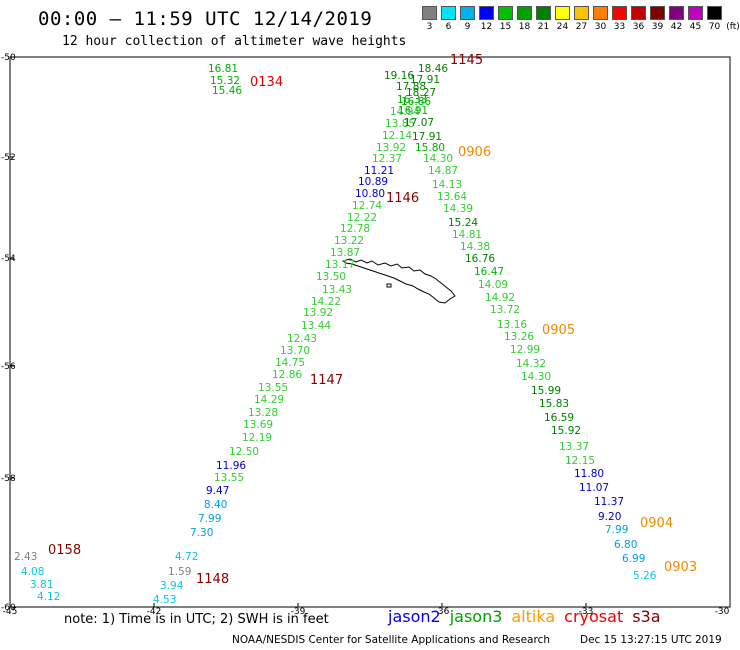 The image size is (740, 650). Describe the element at coordinates (273, 388) in the screenshot. I see `wave-height-label: 13.55` at that location.